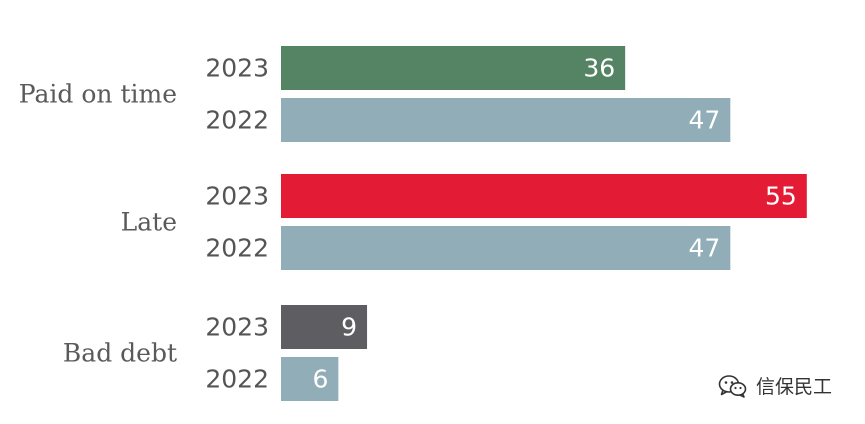 This screenshot has width=865, height=424. What do you see at coordinates (506, 120) in the screenshot?
I see `bar-paid-on-time-2022` at bounding box center [506, 120].